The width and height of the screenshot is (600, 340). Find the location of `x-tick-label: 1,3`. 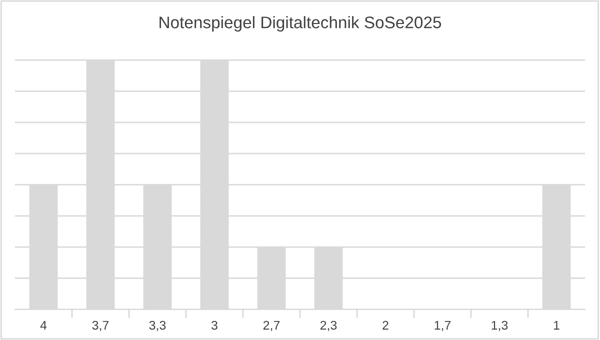

x-tick-label: 1,3 is located at coordinates (500, 326).